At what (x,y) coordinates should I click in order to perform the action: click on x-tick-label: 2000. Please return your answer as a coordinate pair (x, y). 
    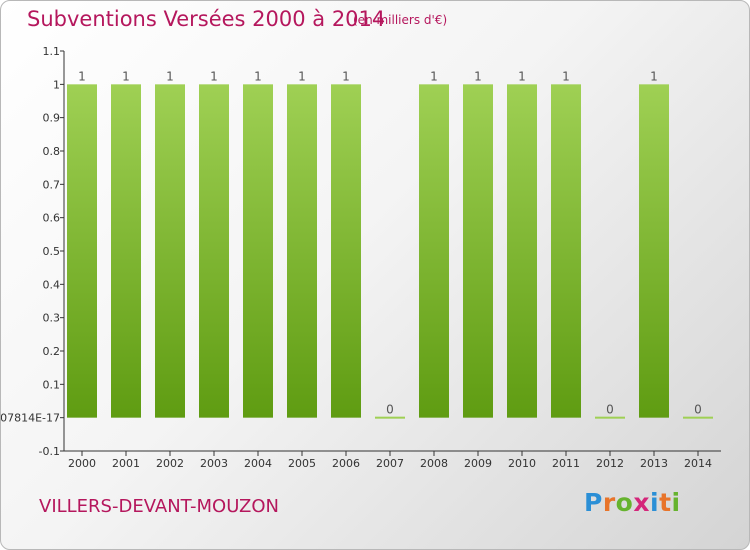
    Looking at the image, I should click on (82, 463).